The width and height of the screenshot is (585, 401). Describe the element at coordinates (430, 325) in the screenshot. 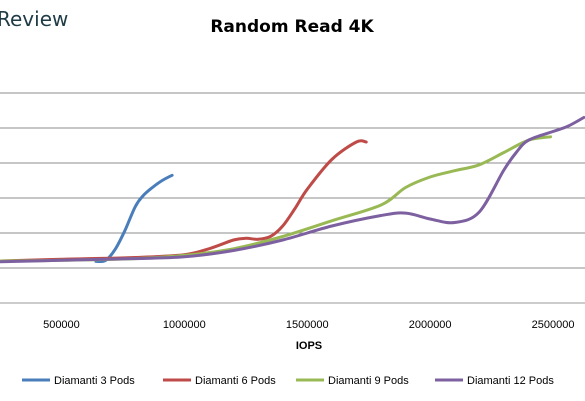

I see `x-tick-label: 2000000` at that location.